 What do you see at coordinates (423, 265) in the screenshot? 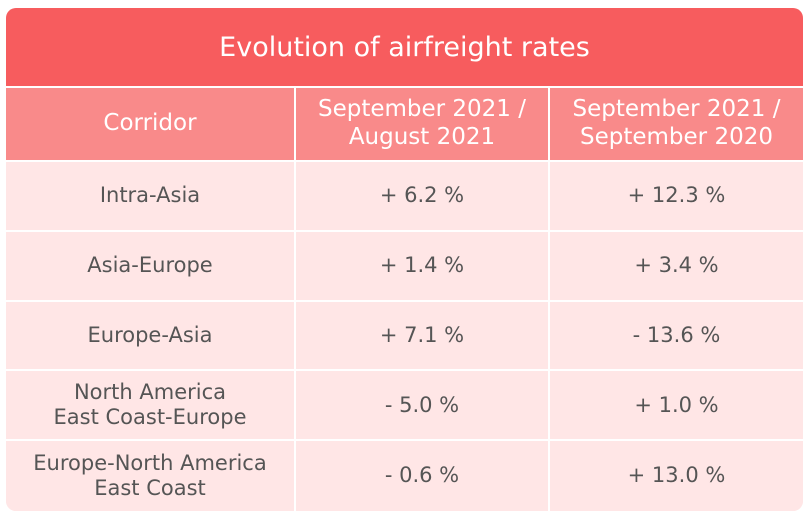
I see `mom-change-cell: + 1.4 %` at bounding box center [423, 265].